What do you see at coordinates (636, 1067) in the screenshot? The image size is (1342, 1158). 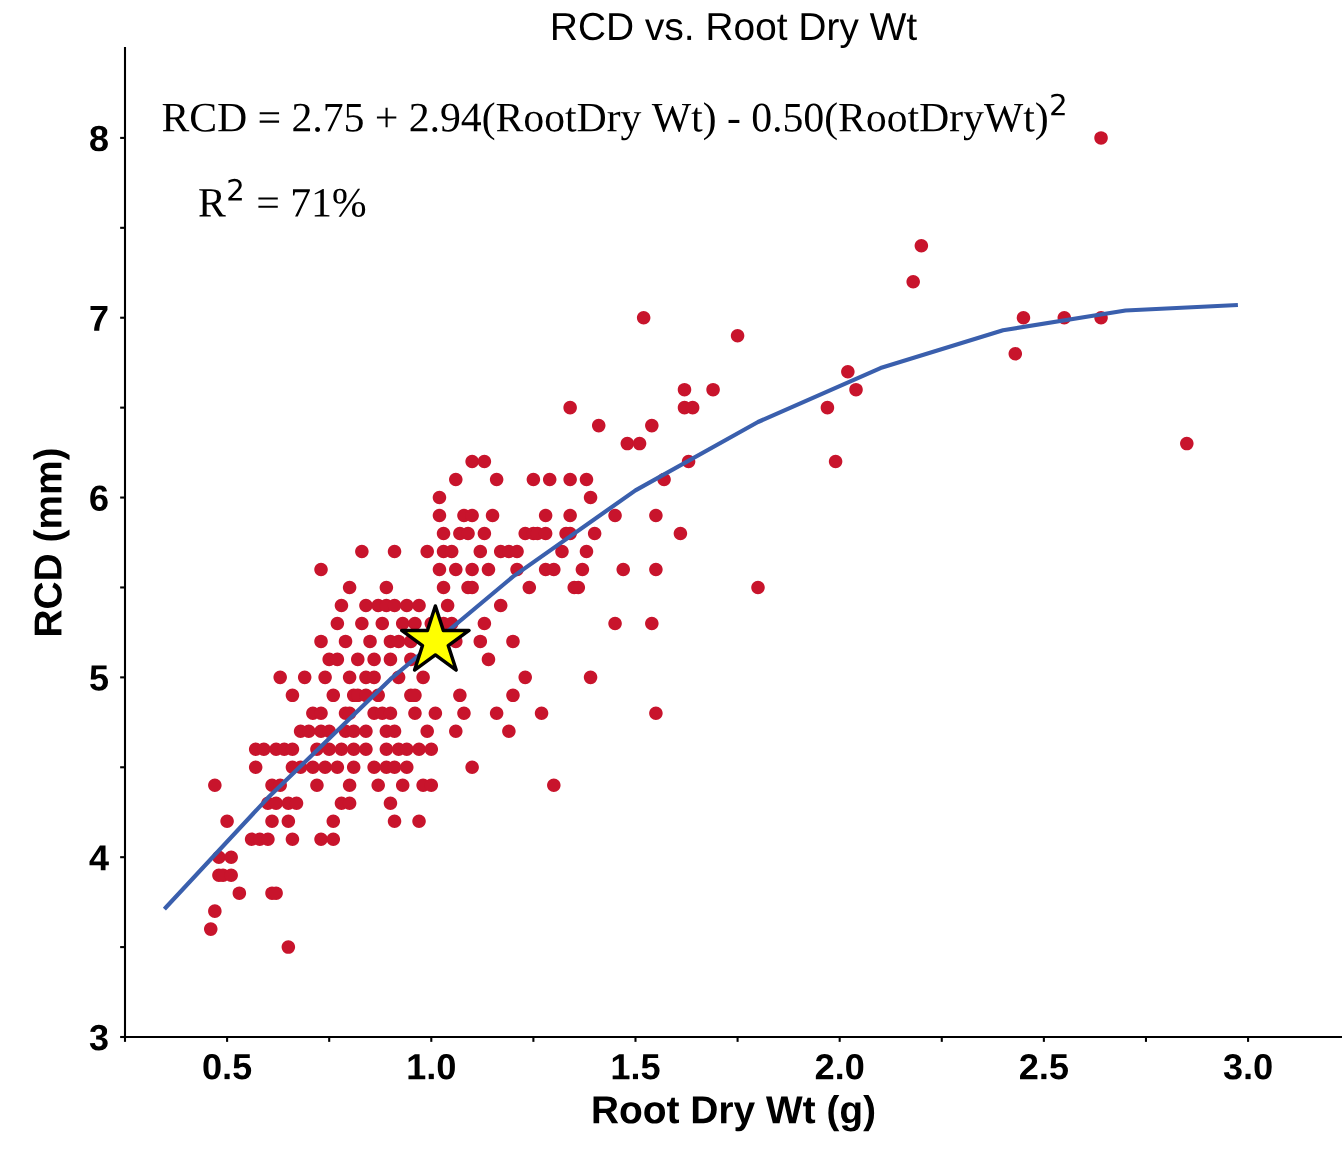 I see `x-tick-label: 1.5` at bounding box center [636, 1067].